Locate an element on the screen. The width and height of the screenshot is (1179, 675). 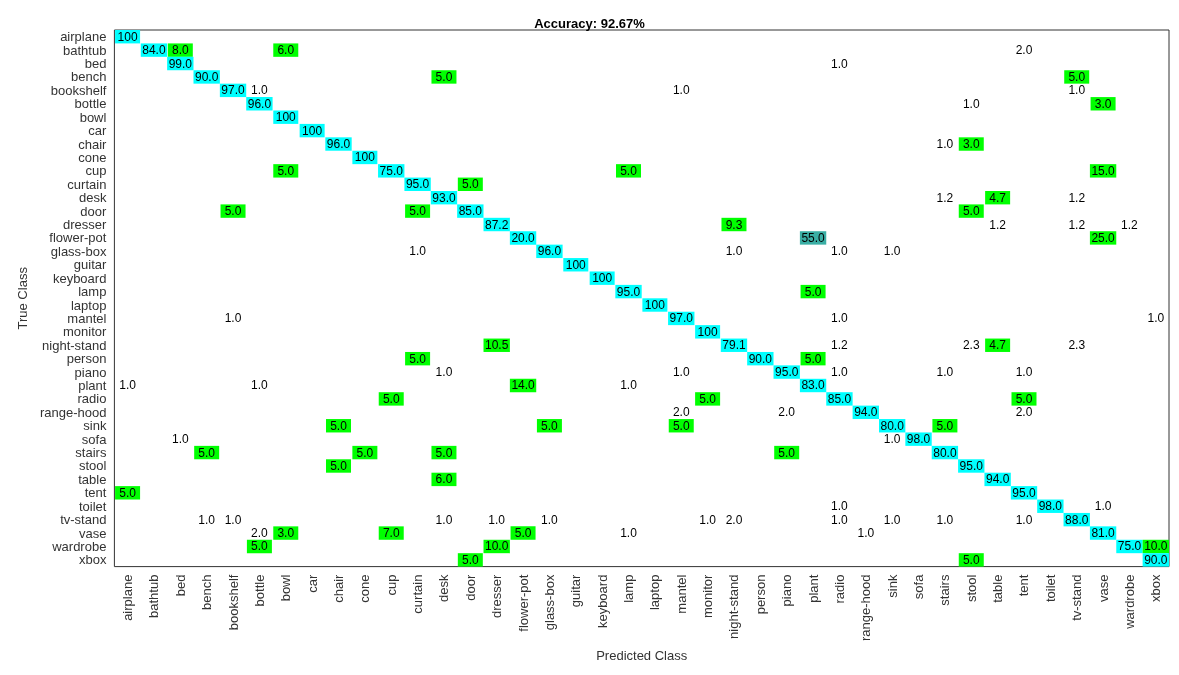
y-tick-label: xbox is located at coordinates (92, 560).